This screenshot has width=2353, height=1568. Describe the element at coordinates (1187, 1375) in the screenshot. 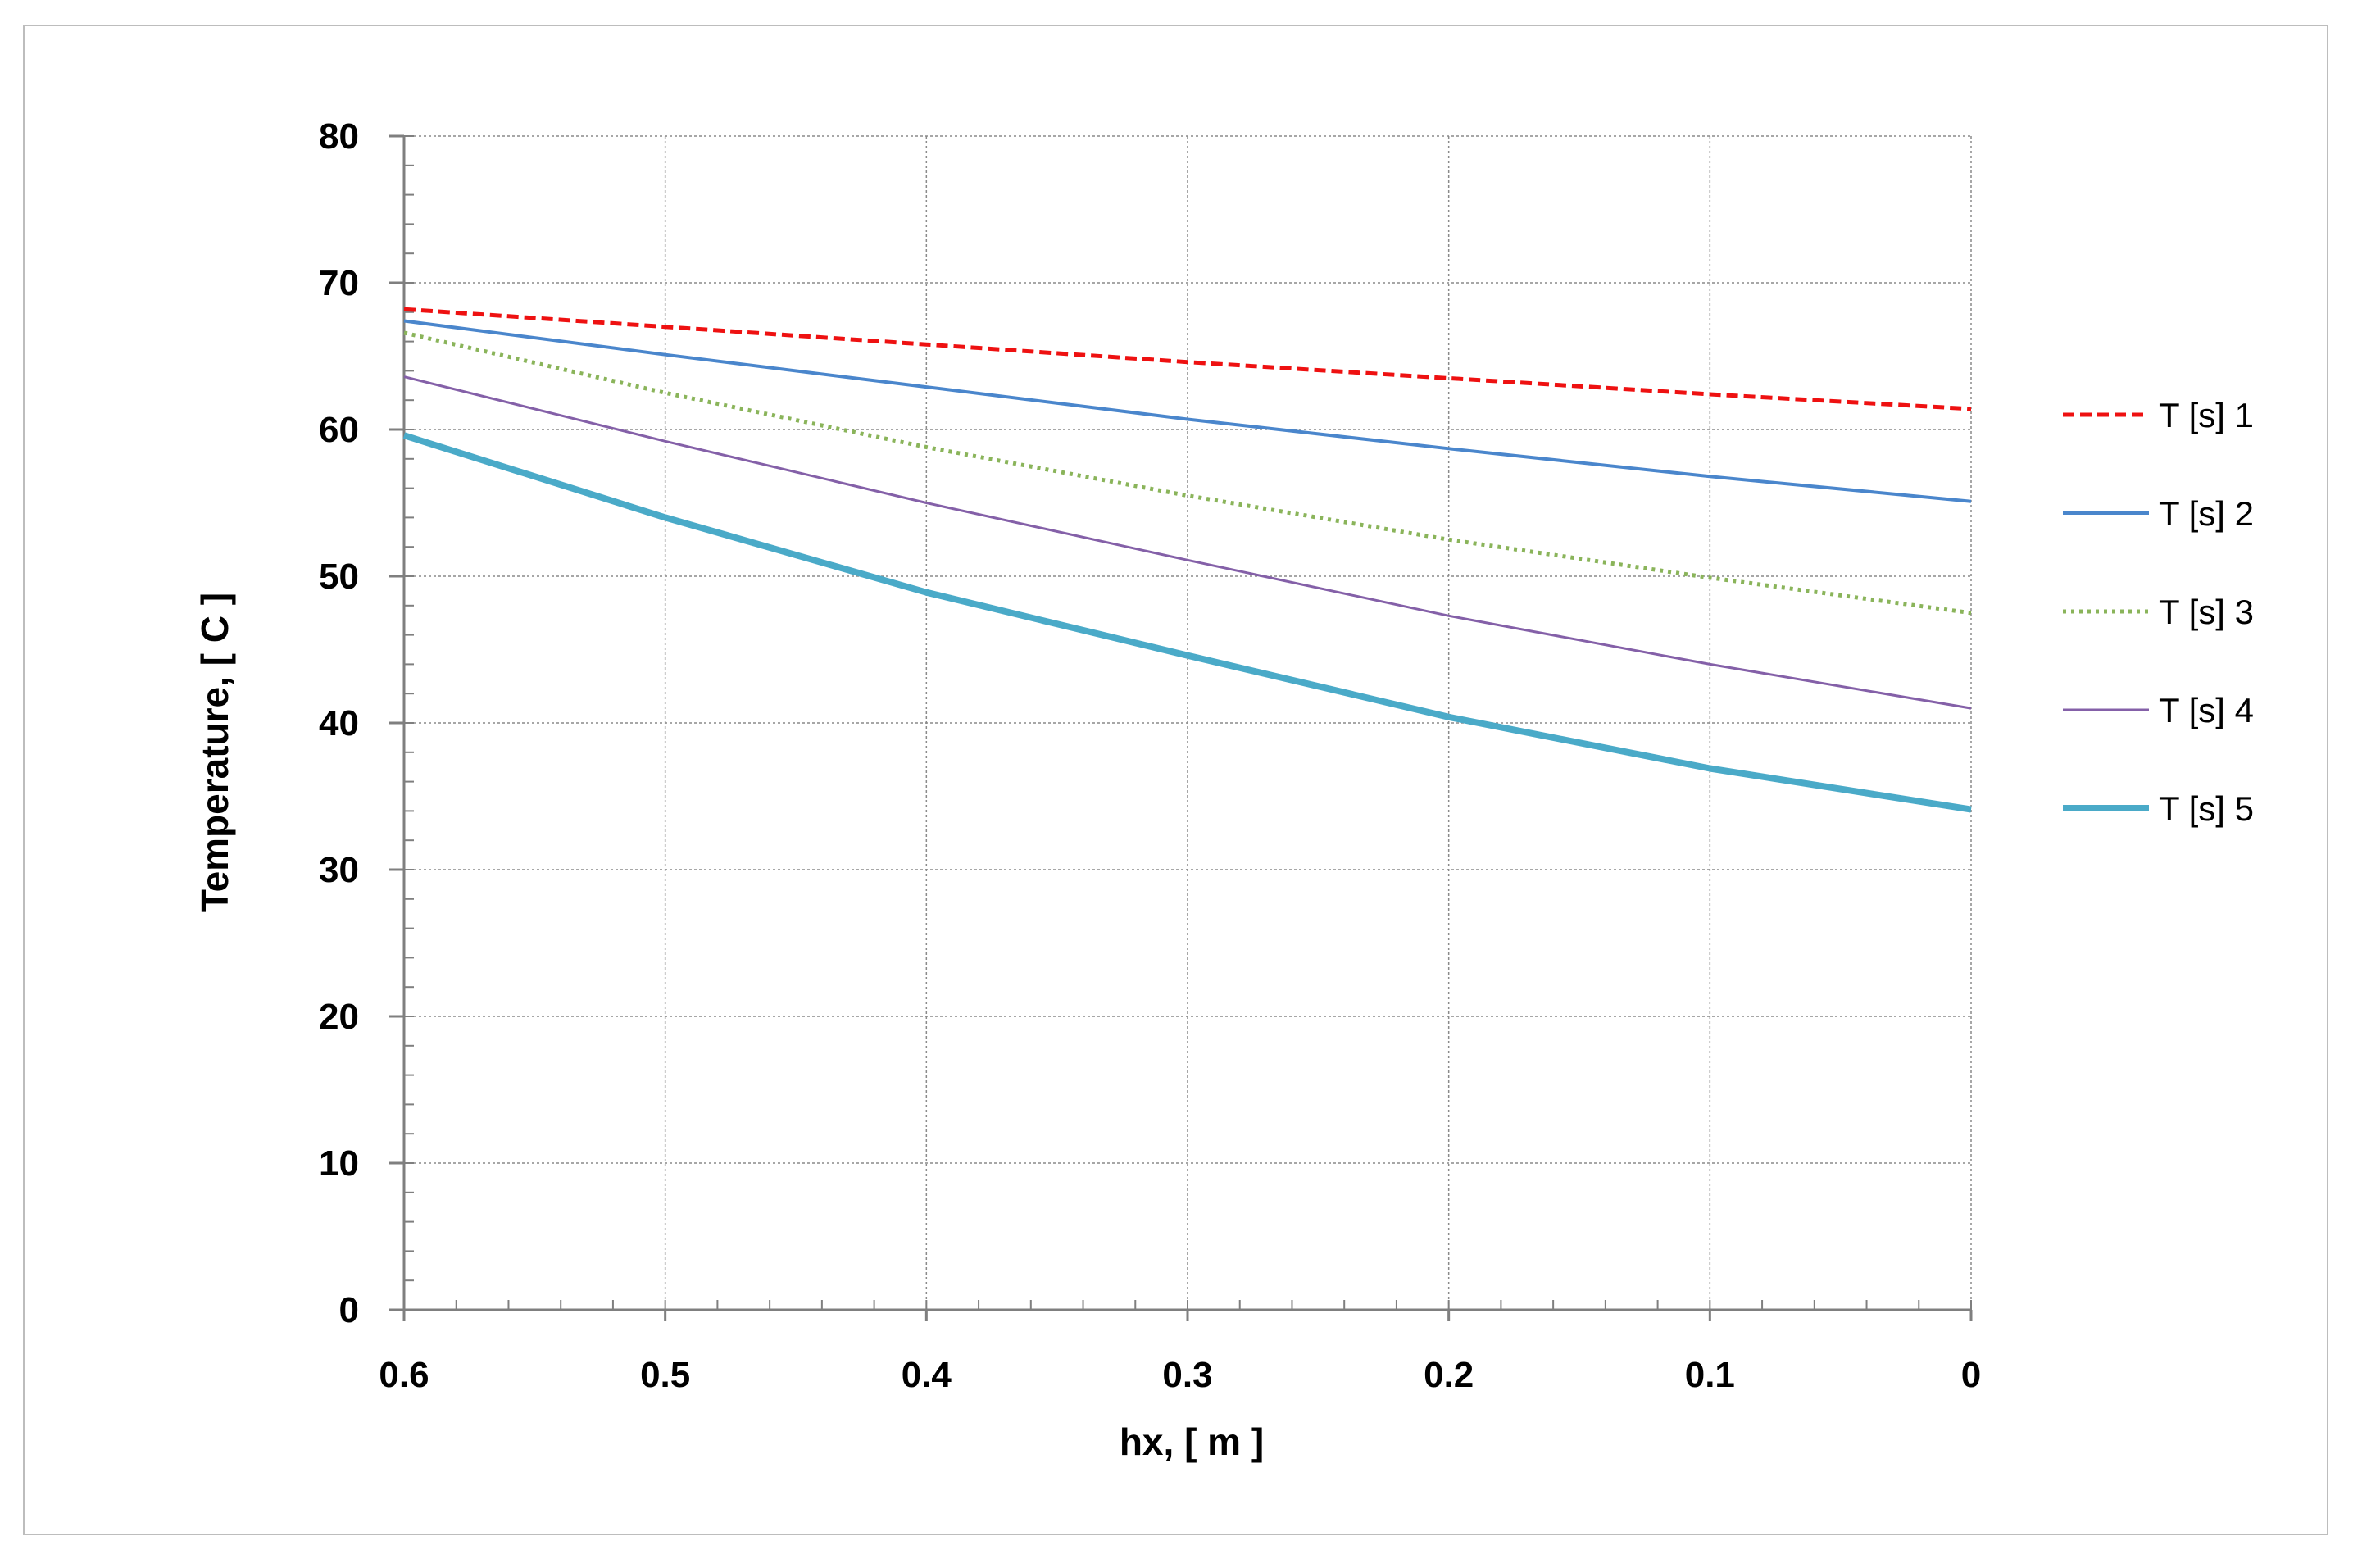

I see `x-tick-label: 0.3` at that location.